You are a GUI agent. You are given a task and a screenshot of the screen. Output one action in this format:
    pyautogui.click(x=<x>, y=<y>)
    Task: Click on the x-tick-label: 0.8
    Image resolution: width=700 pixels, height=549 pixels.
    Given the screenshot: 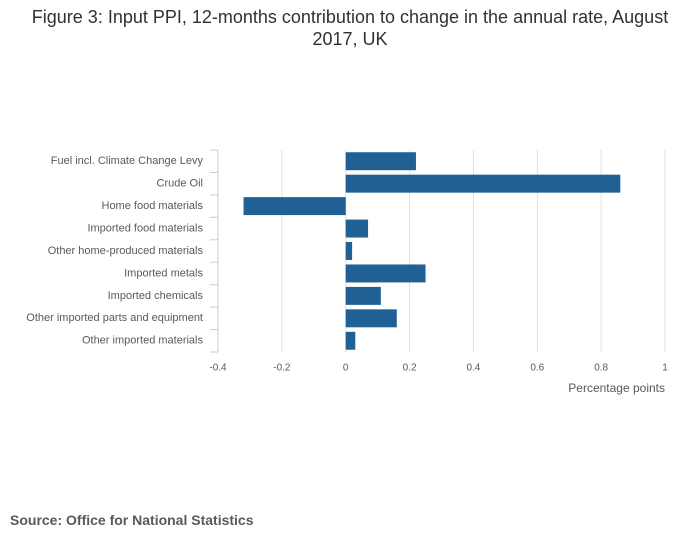 What is the action you would take?
    pyautogui.click(x=601, y=368)
    